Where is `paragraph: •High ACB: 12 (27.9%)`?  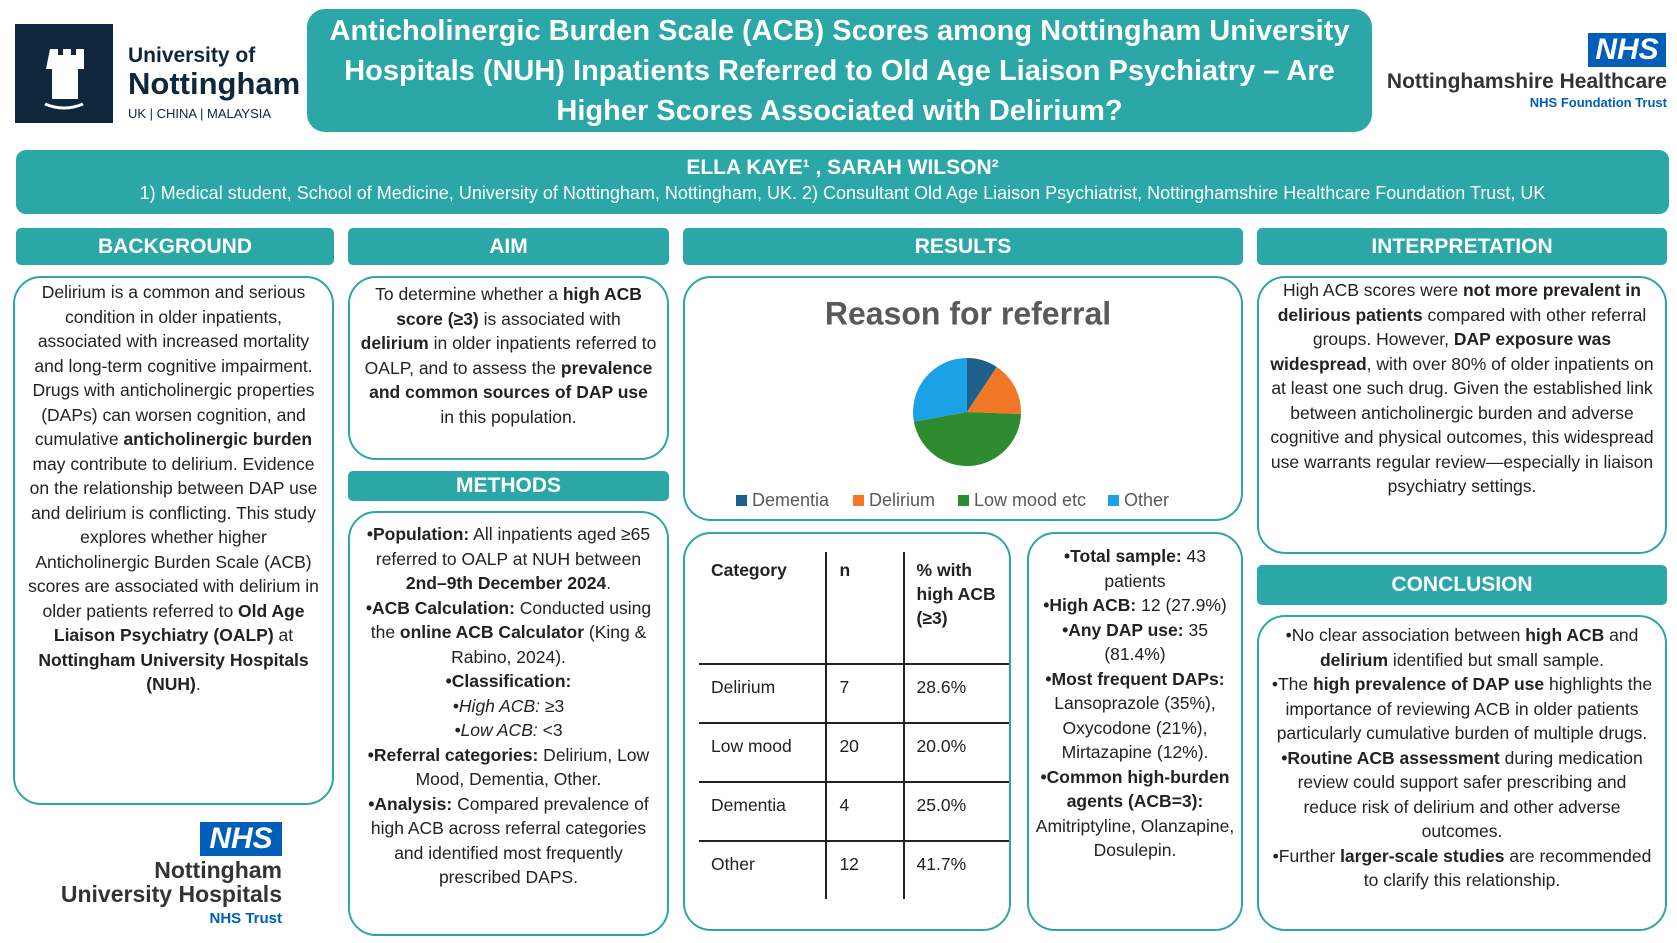 paragraph: •High ACB: 12 (27.9%) is located at coordinates (1135, 605).